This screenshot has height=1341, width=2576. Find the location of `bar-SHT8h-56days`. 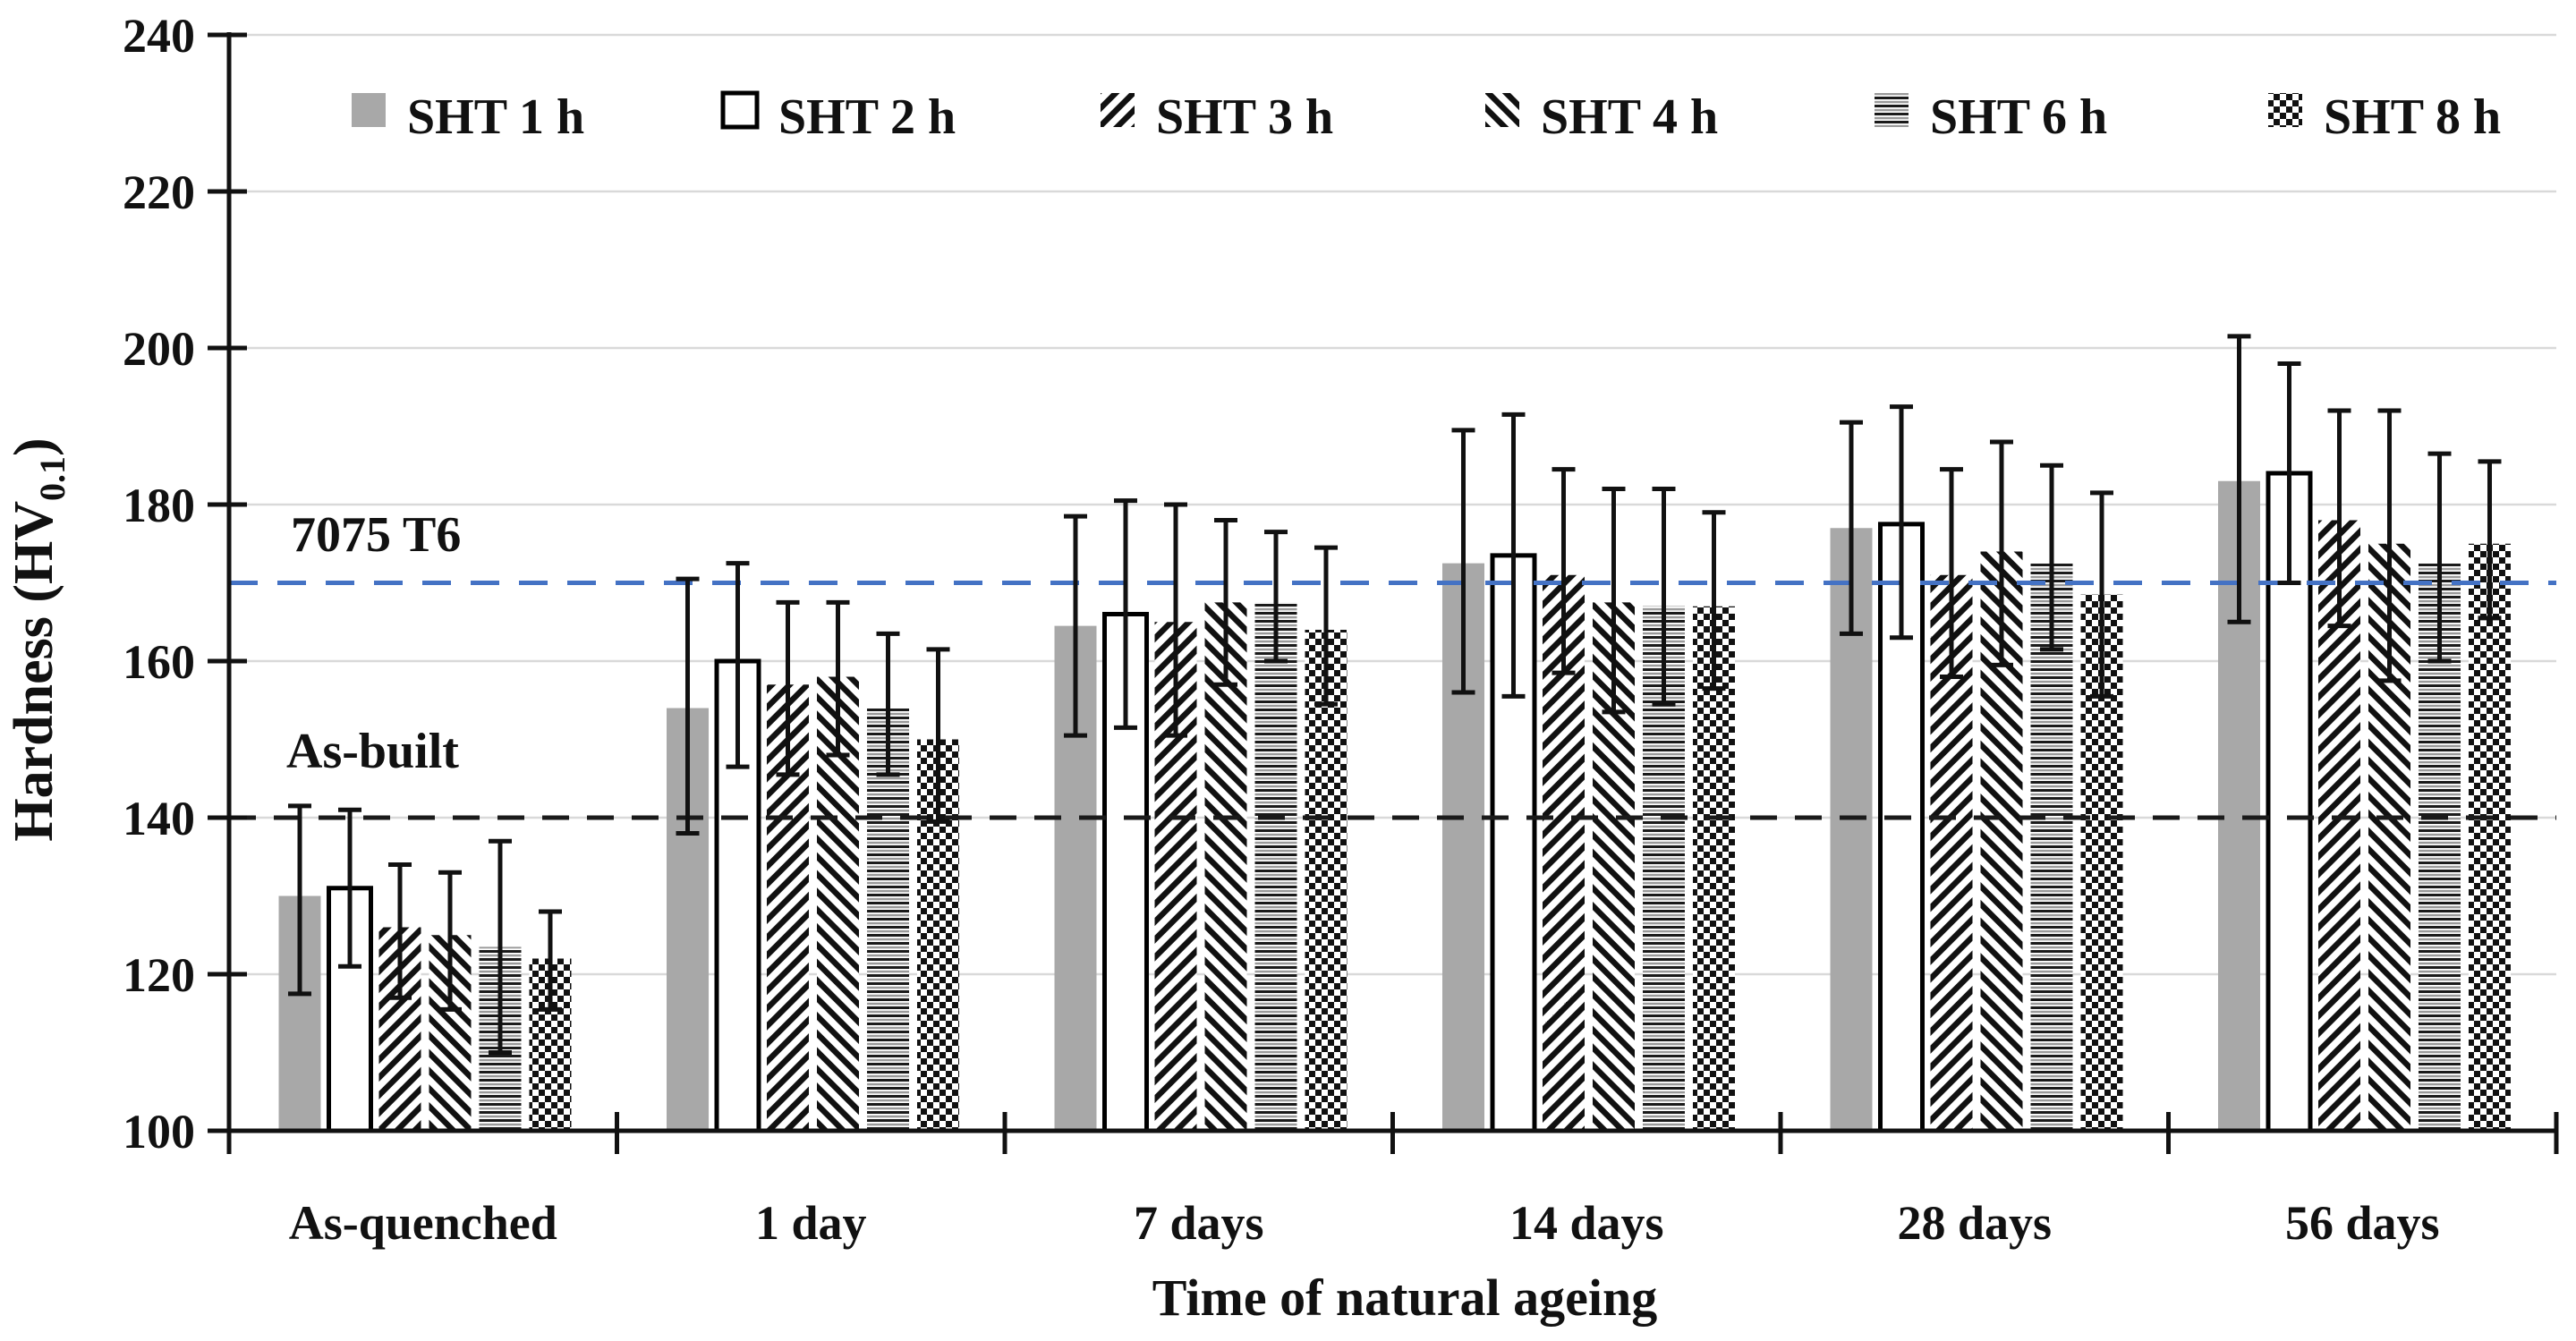

bar-SHT8h-56days is located at coordinates (2490, 837).